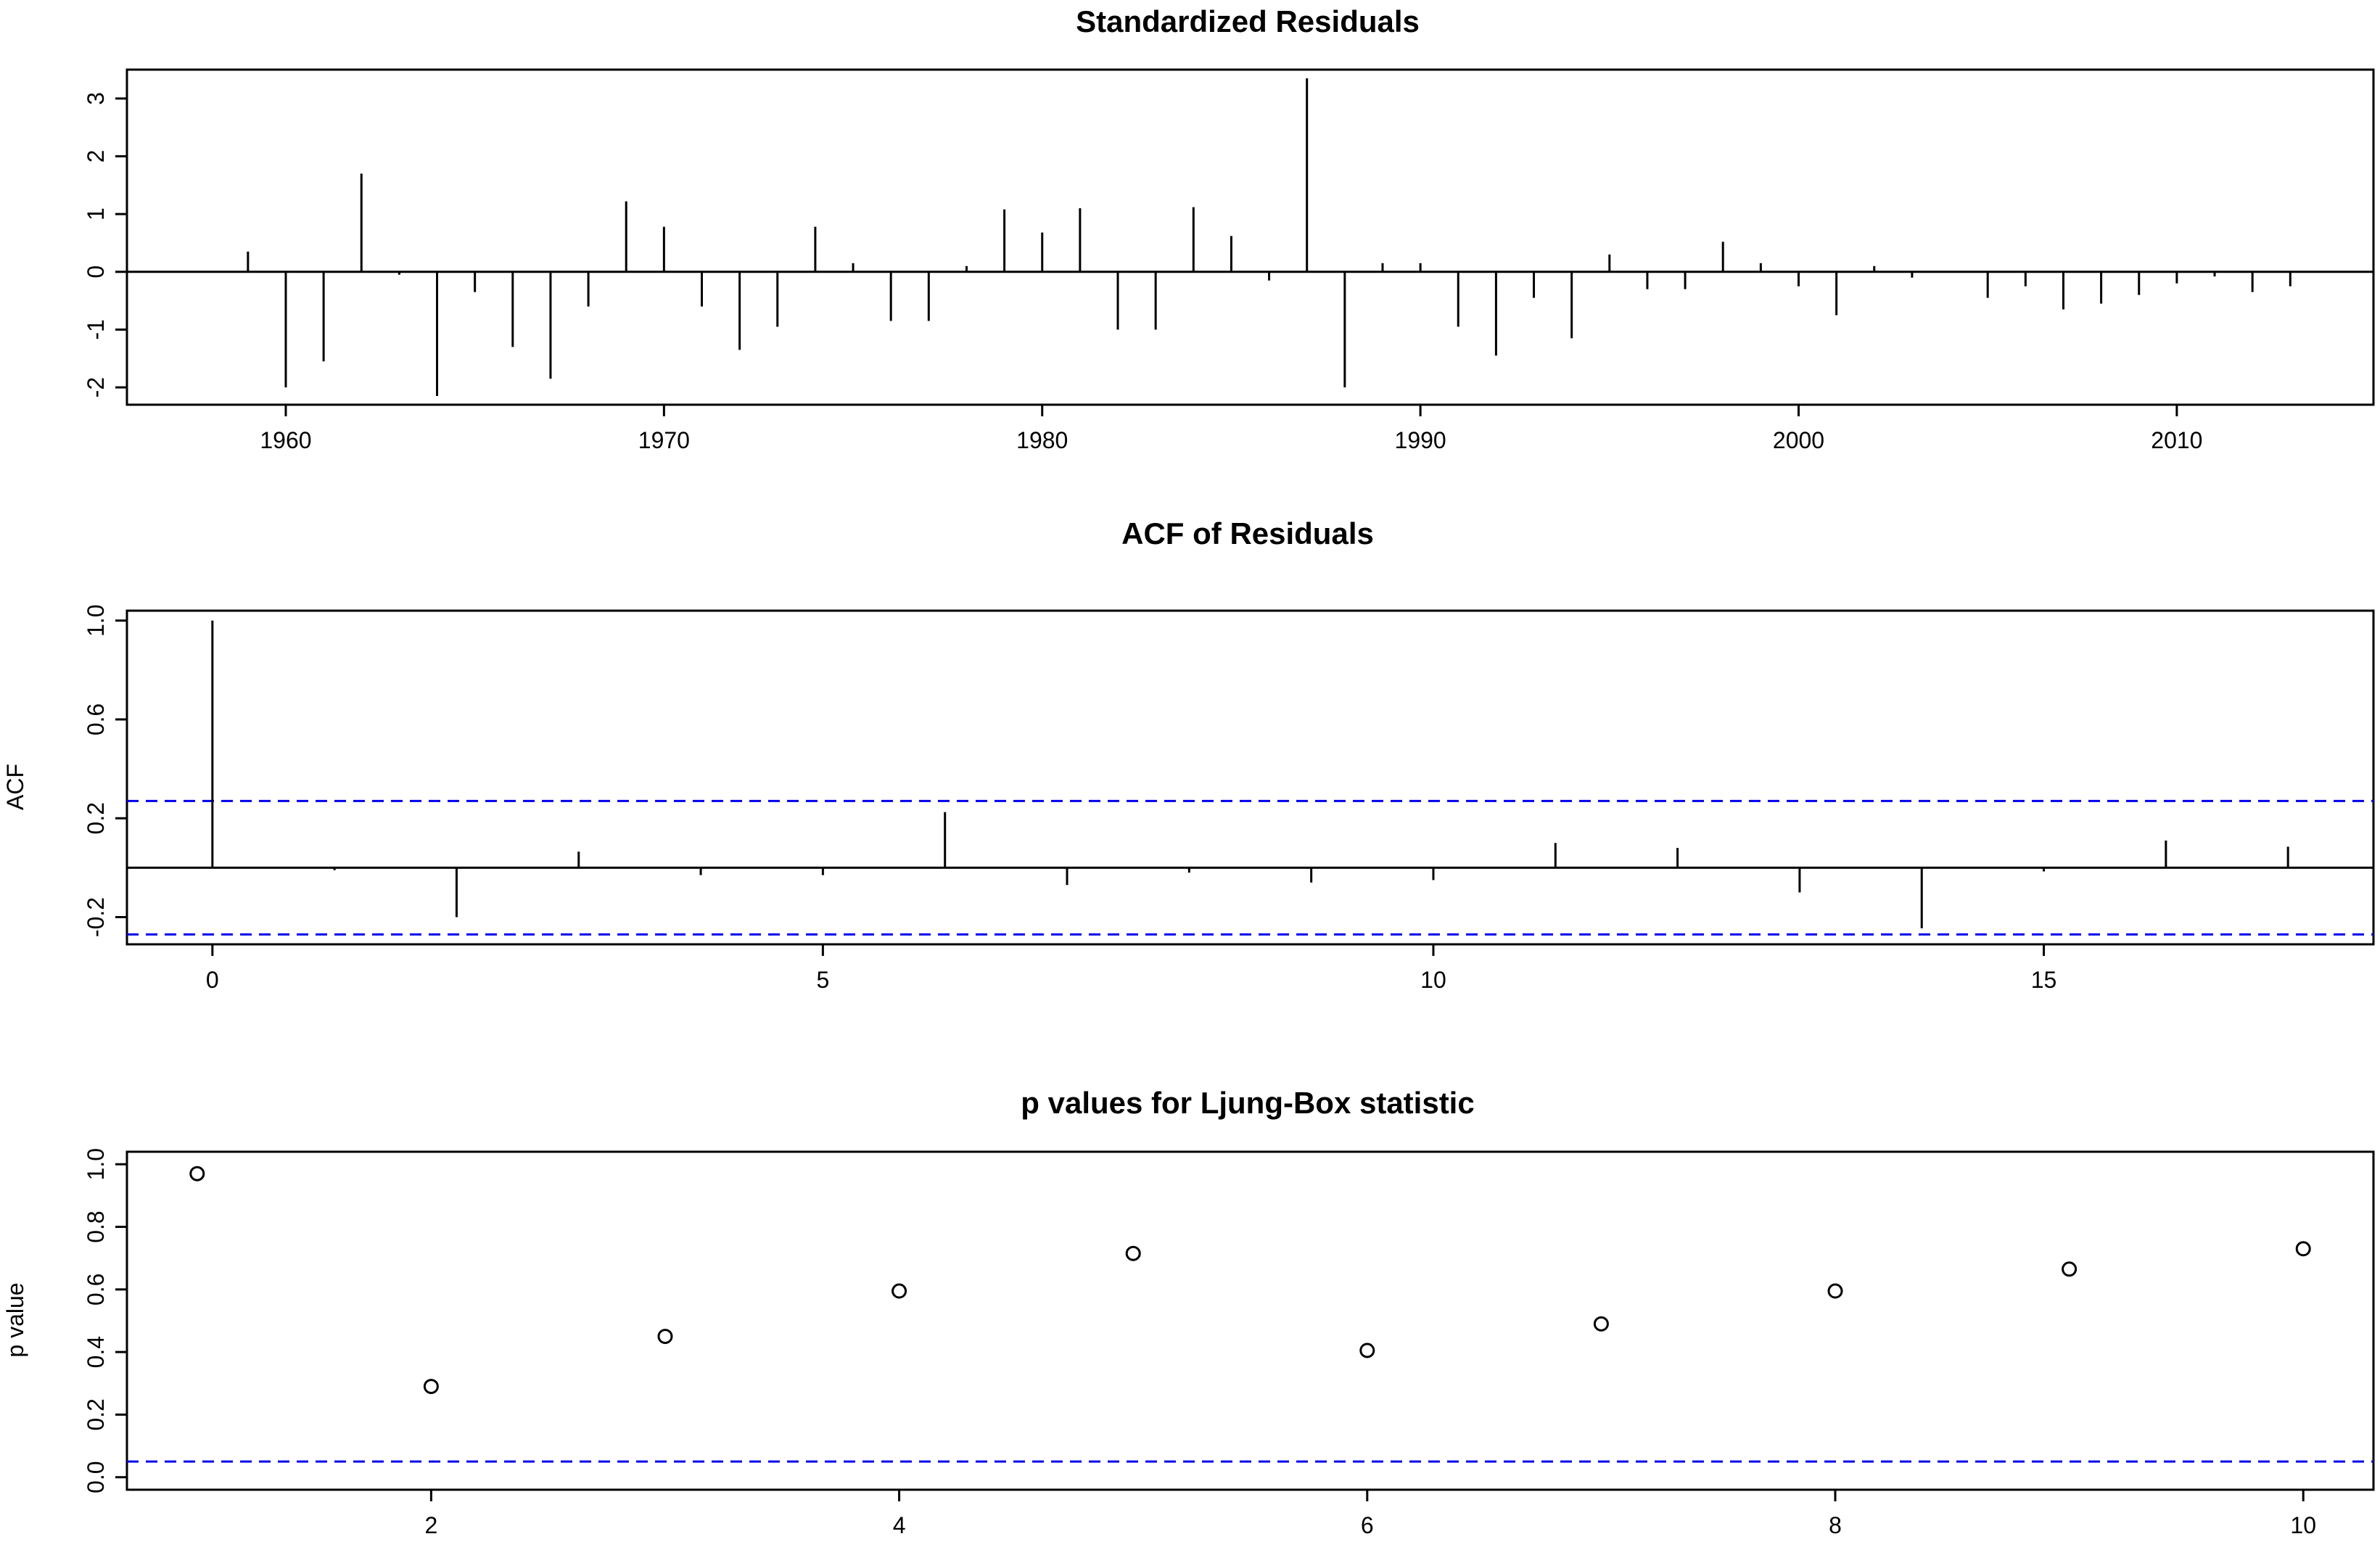  I want to click on x-tick-label: 2, so click(431, 1525).